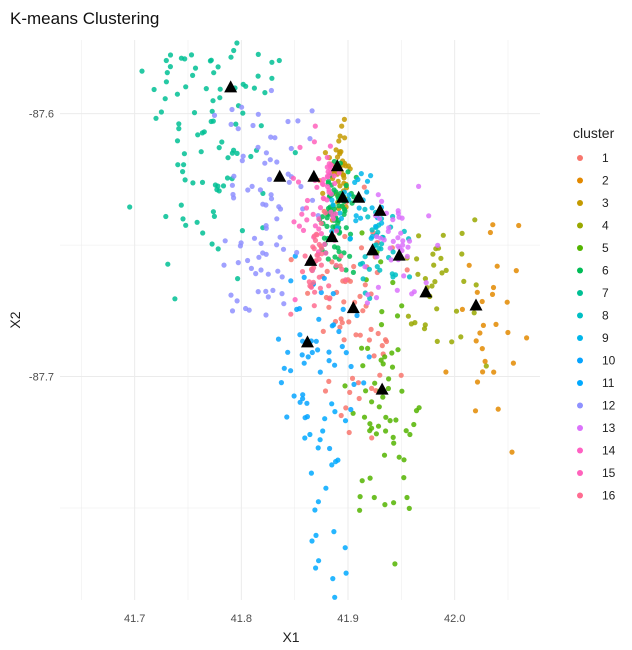 This screenshot has height=650, width=632. Describe the element at coordinates (605, 226) in the screenshot. I see `legend-label-4: 4` at that location.